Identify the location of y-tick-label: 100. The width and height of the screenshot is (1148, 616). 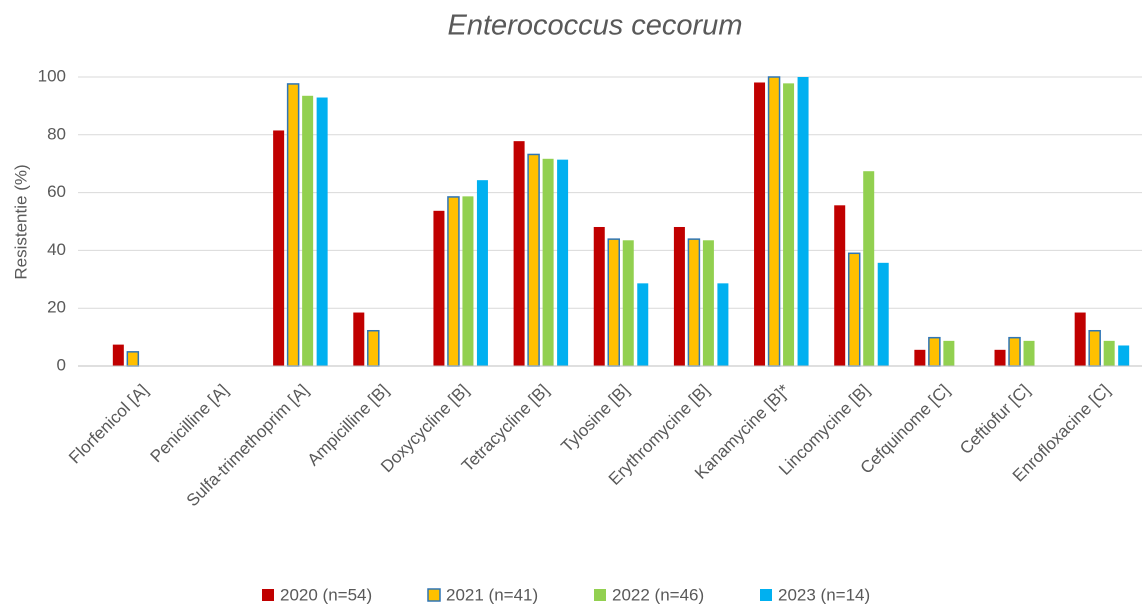
(52, 75).